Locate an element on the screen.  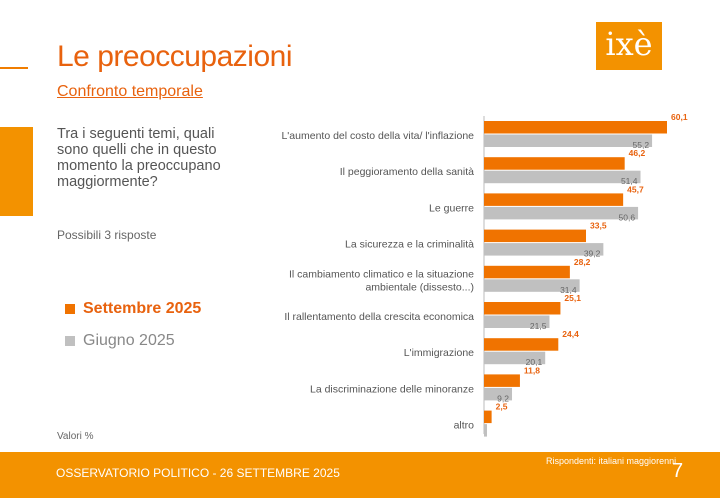
data-label-settembre: 28,2 is located at coordinates (582, 262).